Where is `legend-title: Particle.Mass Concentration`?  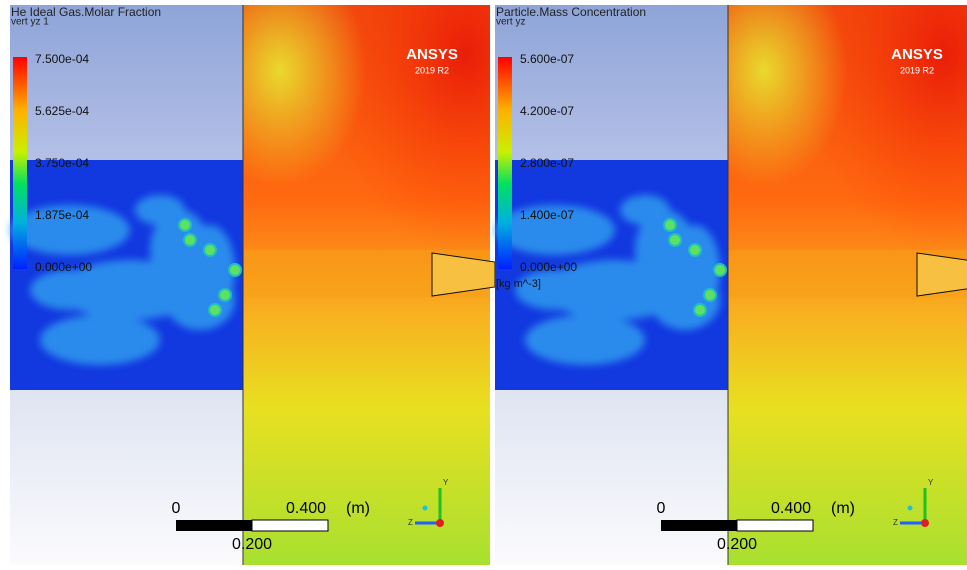
legend-title: Particle.Mass Concentration is located at coordinates (571, 12).